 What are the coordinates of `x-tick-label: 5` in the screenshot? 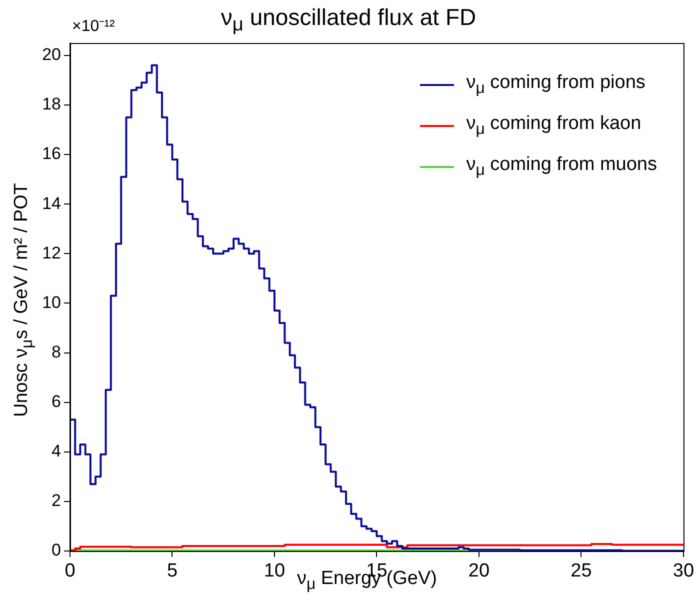 It's located at (172, 571).